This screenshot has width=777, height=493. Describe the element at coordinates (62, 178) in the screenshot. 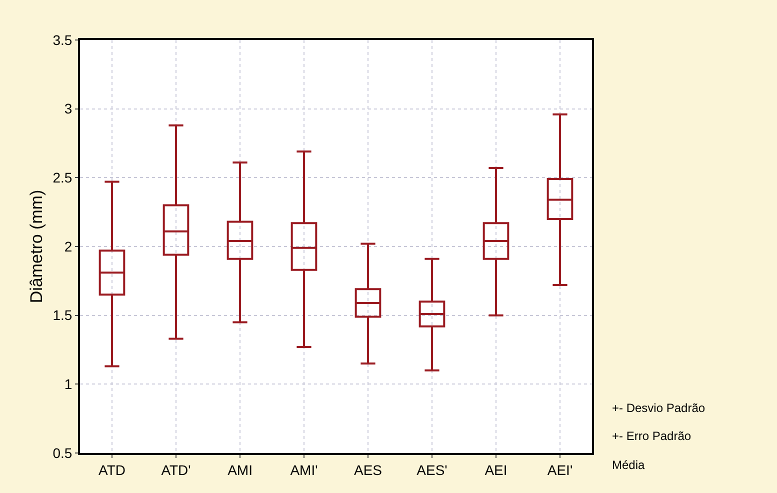

I see `y-tick-label: 2.5` at that location.